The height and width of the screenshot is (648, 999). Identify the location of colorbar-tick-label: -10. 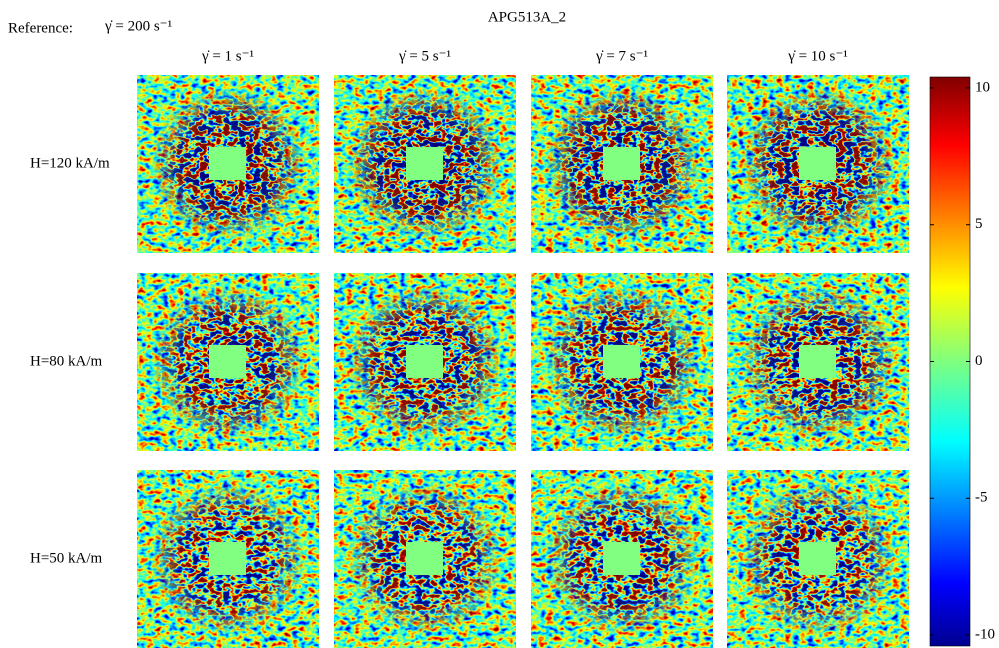
(985, 634).